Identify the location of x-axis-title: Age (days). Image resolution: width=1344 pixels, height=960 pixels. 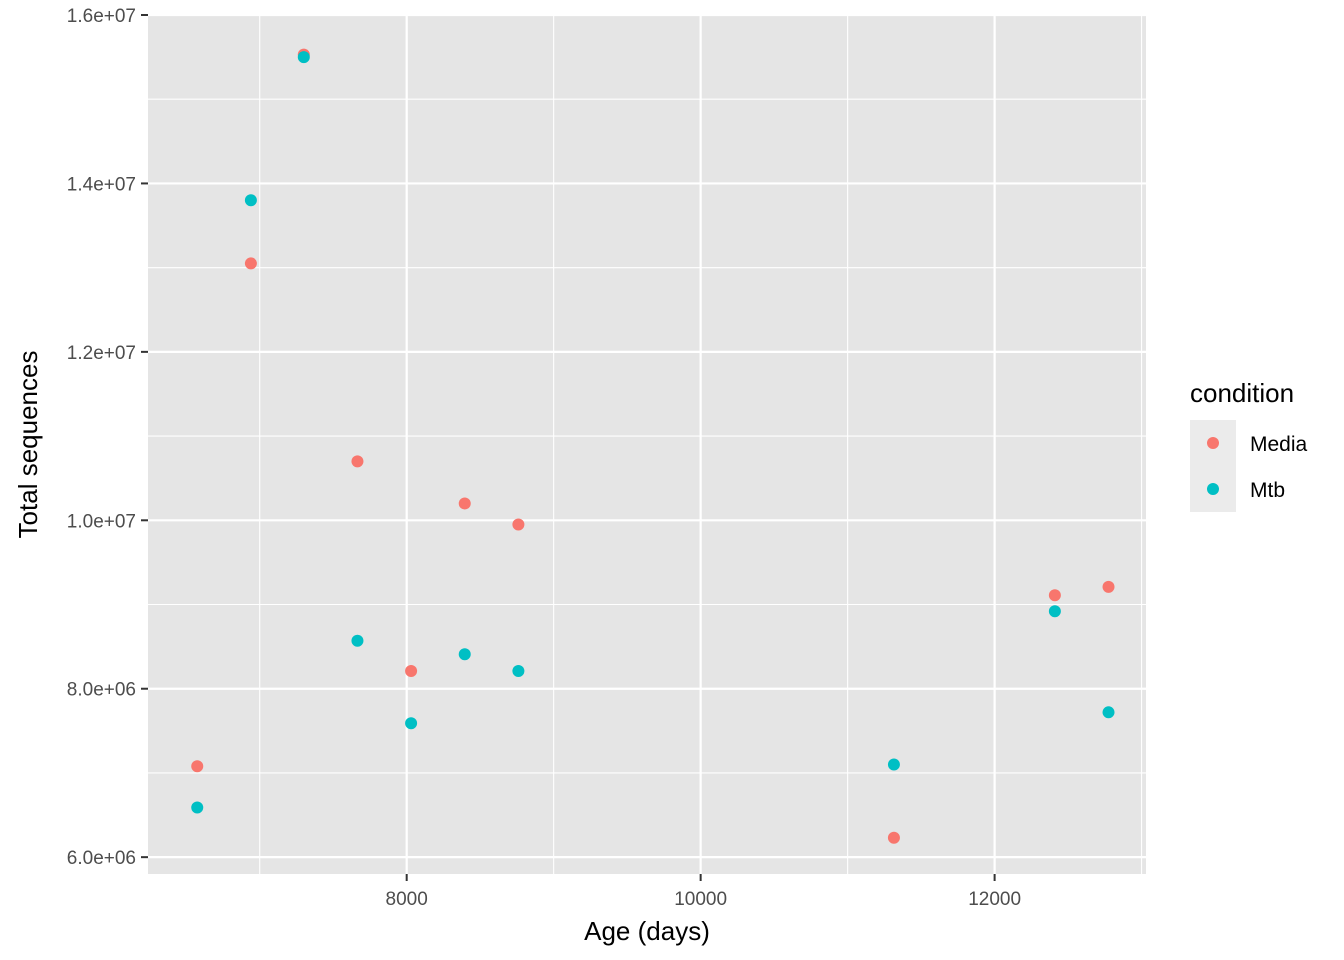
(647, 931).